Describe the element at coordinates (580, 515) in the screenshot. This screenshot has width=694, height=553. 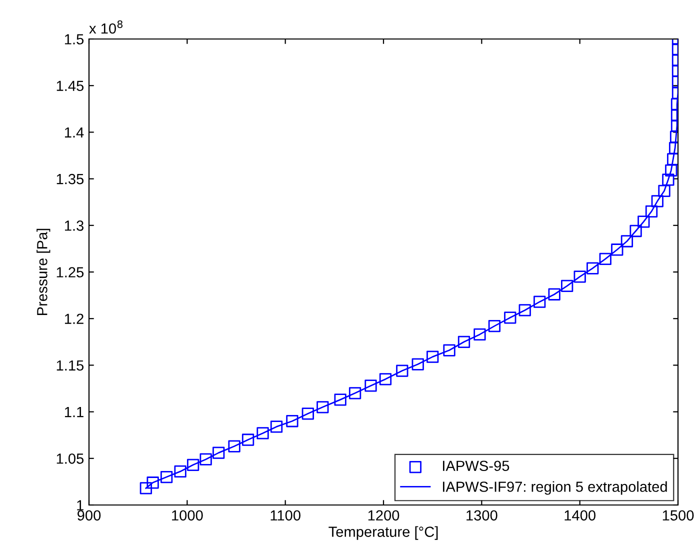
I see `x-tick-label: 1400` at that location.